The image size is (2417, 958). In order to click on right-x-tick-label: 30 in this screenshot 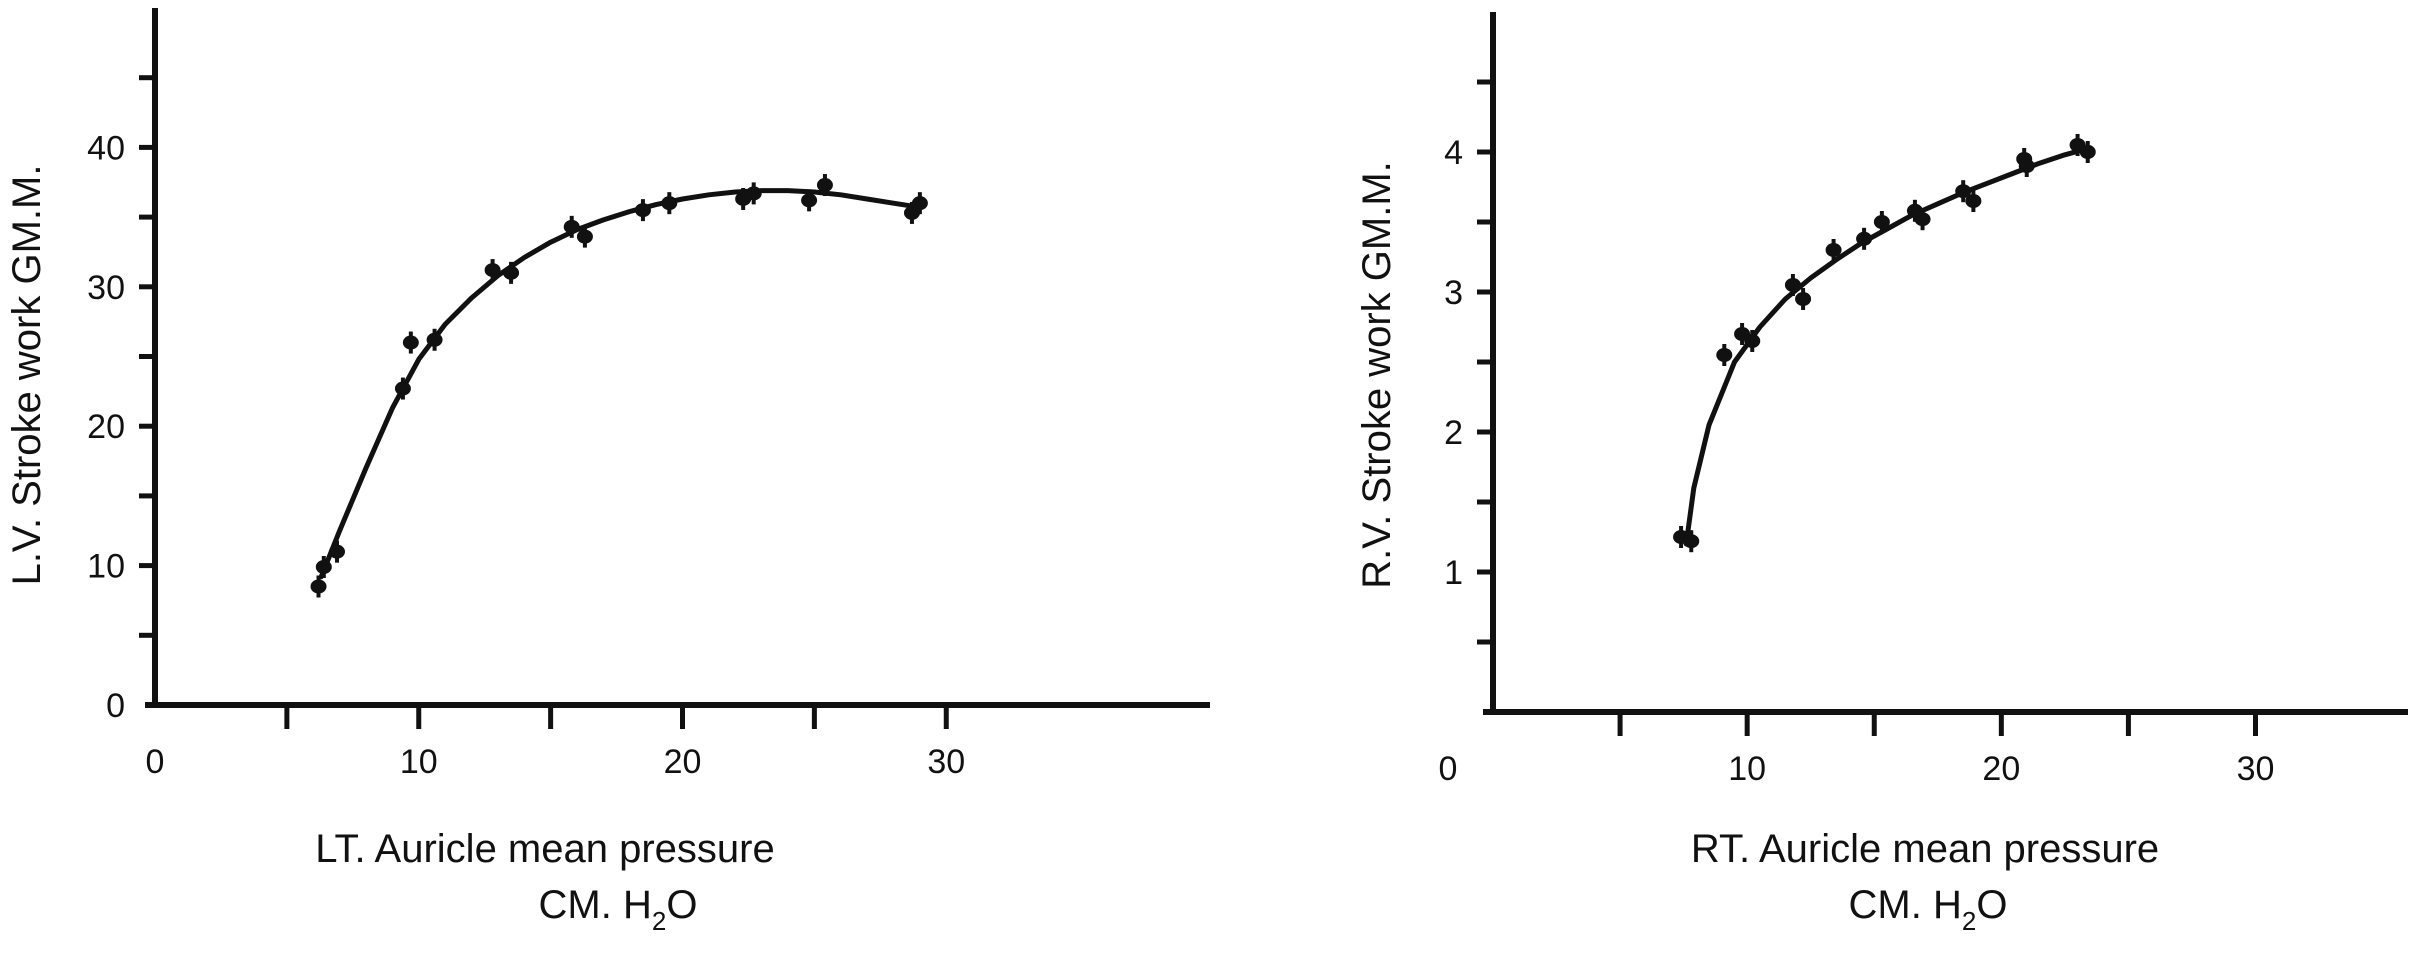, I will do `click(2256, 769)`.